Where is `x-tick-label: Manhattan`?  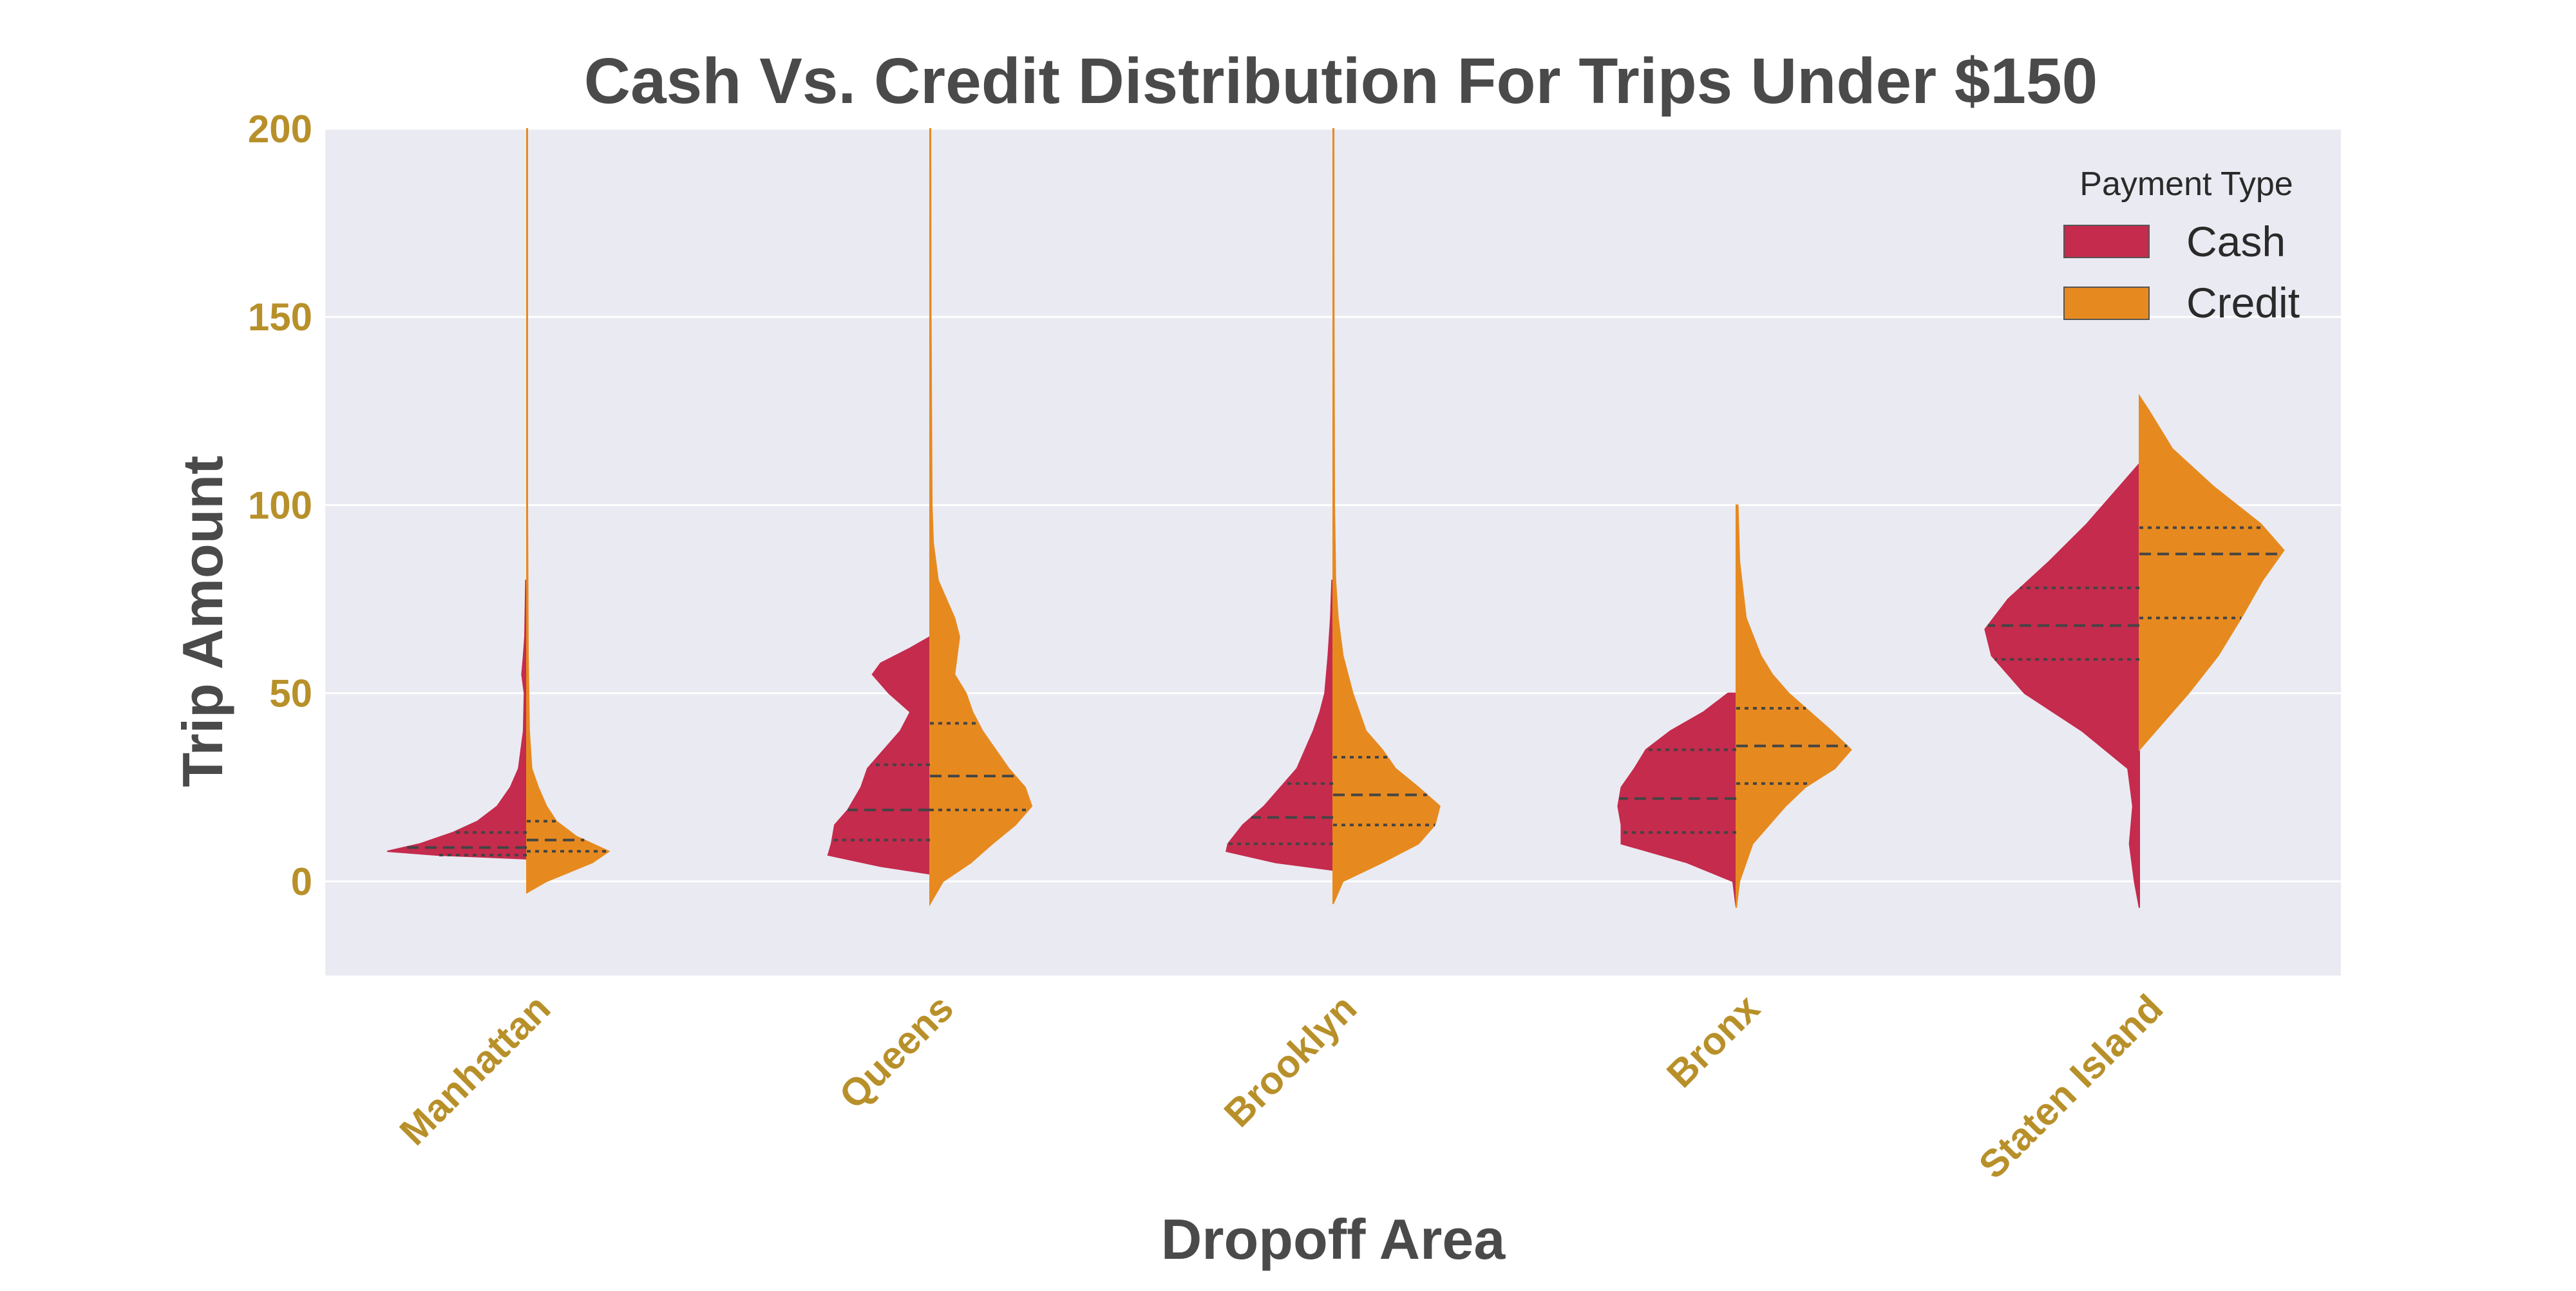 x-tick-label: Manhattan is located at coordinates (476, 1070).